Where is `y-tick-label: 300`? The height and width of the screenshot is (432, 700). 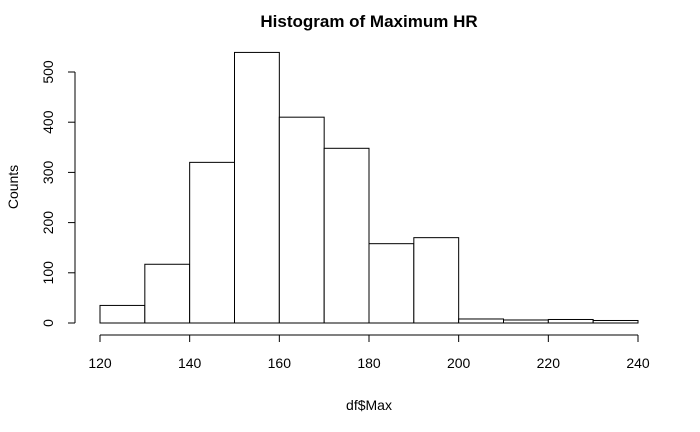
y-tick-label: 300 is located at coordinates (48, 173).